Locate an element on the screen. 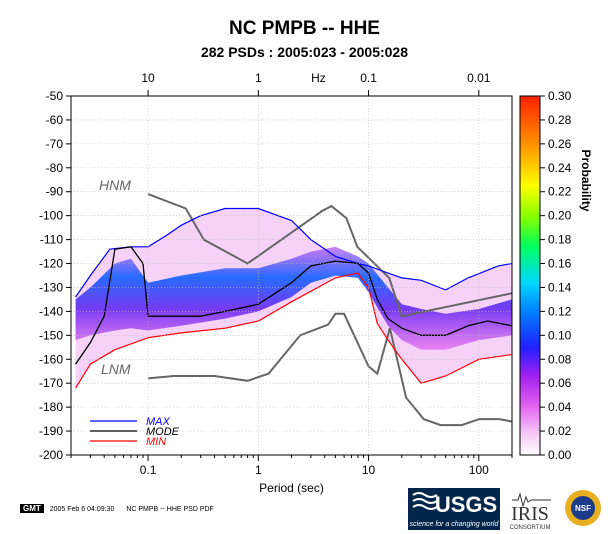 This screenshot has height=534, width=609. iris-logo: IRIS CONSORTIUM is located at coordinates (530, 511).